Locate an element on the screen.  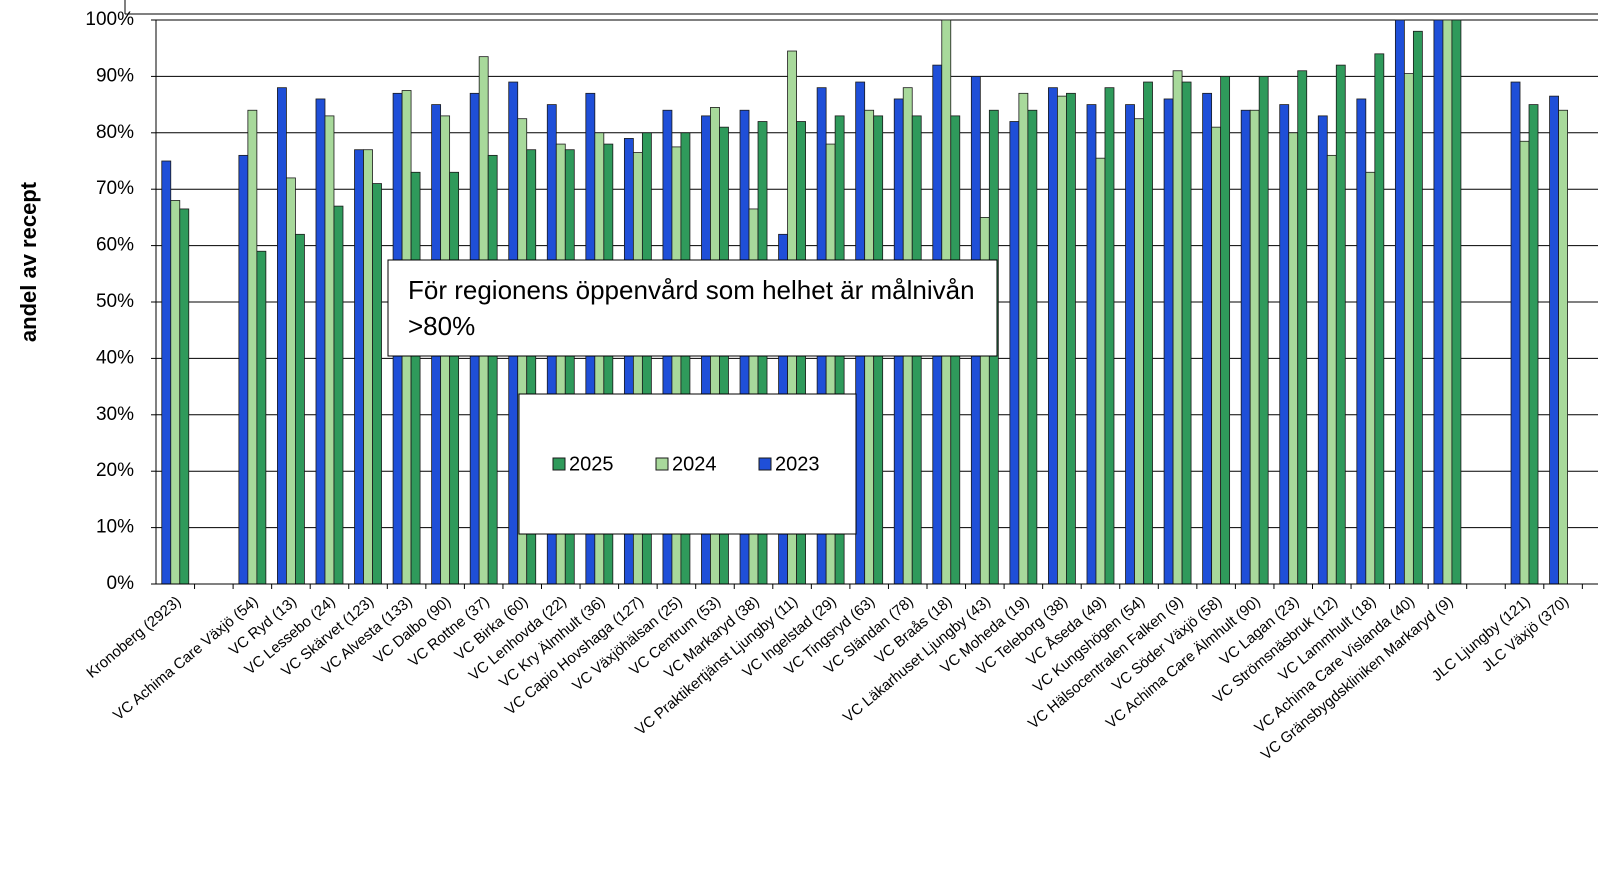
legend-box is located at coordinates (687, 464).